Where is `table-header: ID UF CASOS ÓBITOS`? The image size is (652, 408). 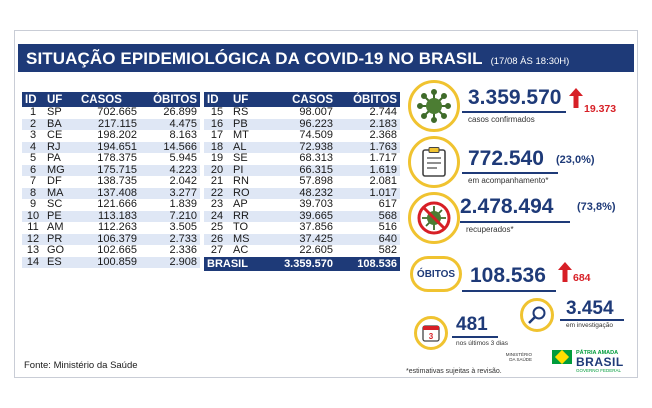
table-header: ID UF CASOS ÓBITOS is located at coordinates (302, 99).